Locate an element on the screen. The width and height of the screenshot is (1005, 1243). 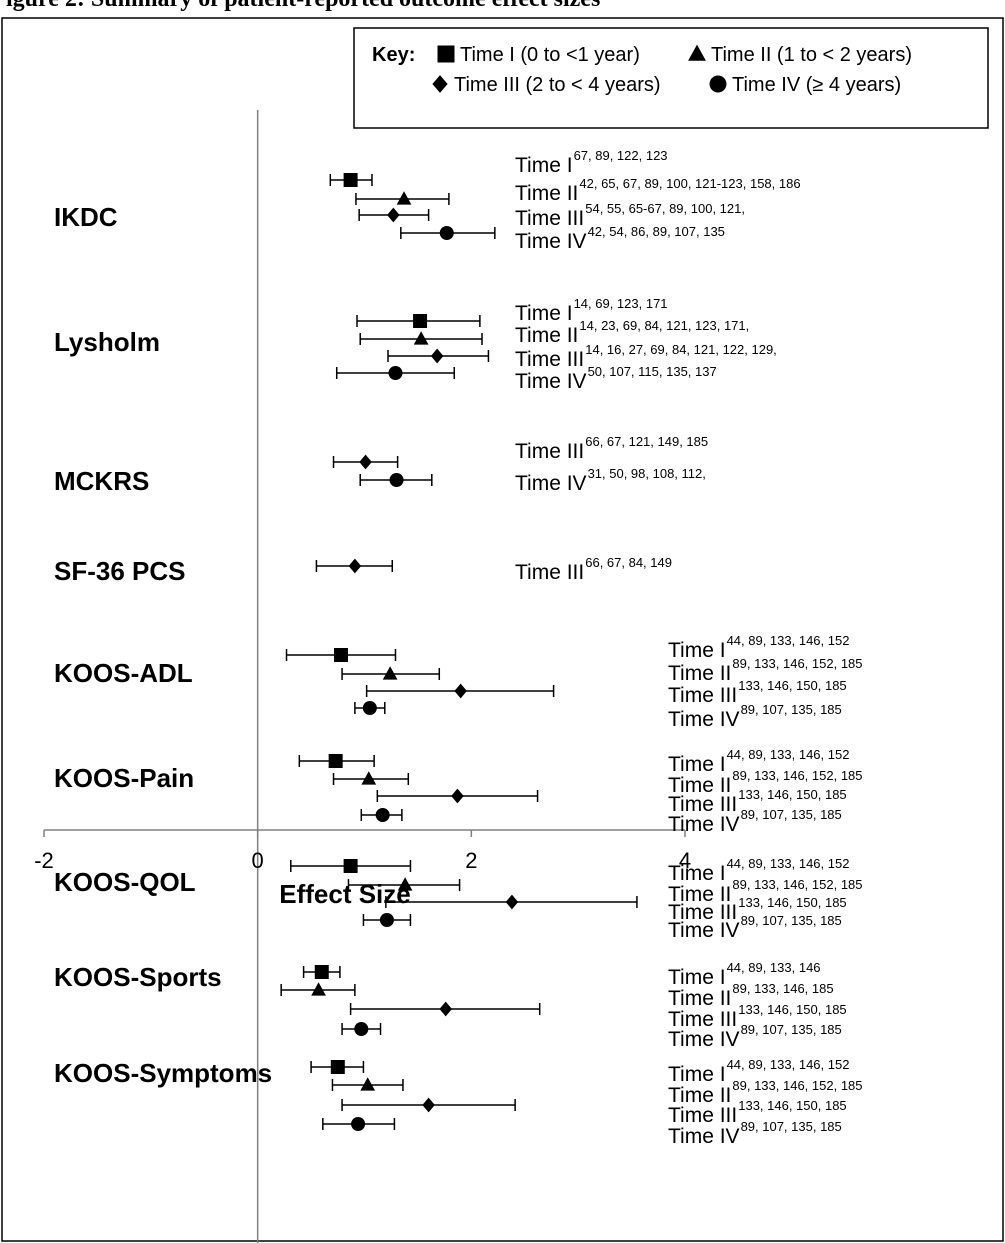
reference-citations: 14, 23, 69, 84, 121, 123, 171, is located at coordinates (664, 325).